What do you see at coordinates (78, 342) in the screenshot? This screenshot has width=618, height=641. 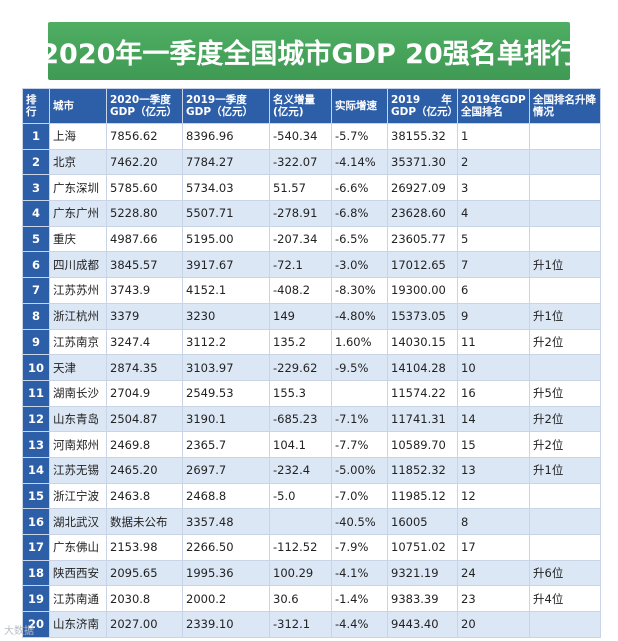 I see `table-cell: 江苏南京` at bounding box center [78, 342].